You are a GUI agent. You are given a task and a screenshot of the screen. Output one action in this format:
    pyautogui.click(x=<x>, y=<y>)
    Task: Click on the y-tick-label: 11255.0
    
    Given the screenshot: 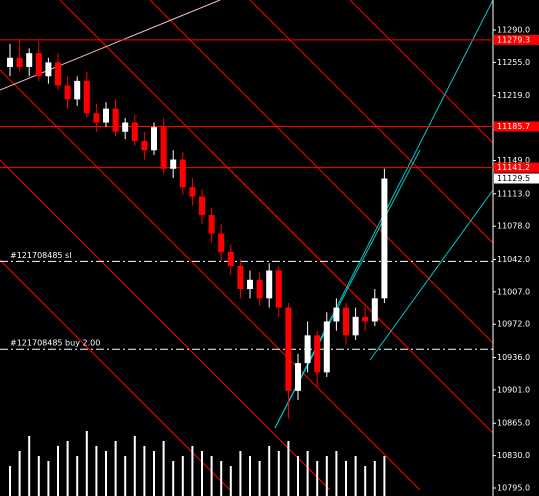 What is the action you would take?
    pyautogui.click(x=513, y=62)
    